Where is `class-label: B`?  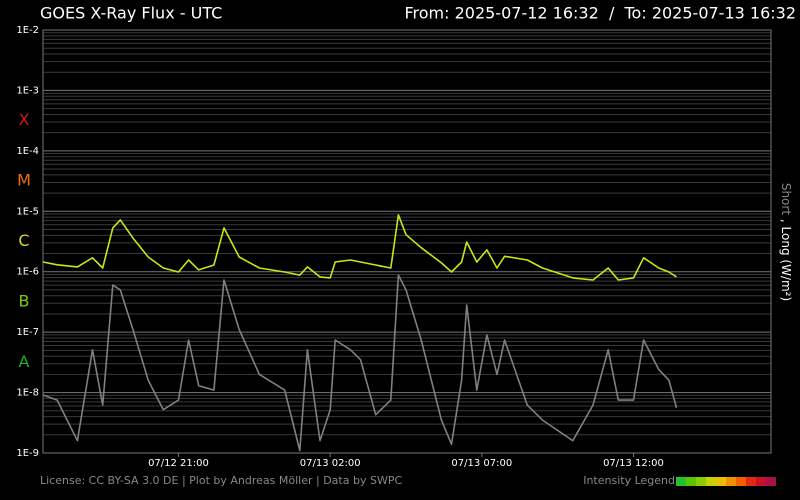 class-label: B is located at coordinates (24, 300).